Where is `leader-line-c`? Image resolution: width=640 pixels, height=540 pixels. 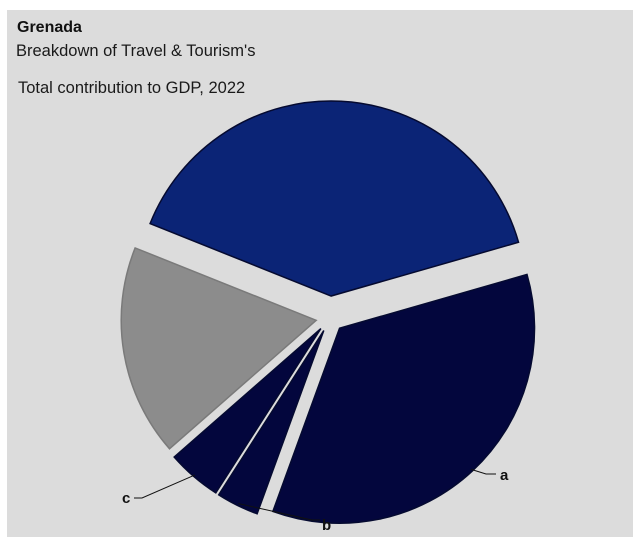
leader-line-c is located at coordinates (165, 486).